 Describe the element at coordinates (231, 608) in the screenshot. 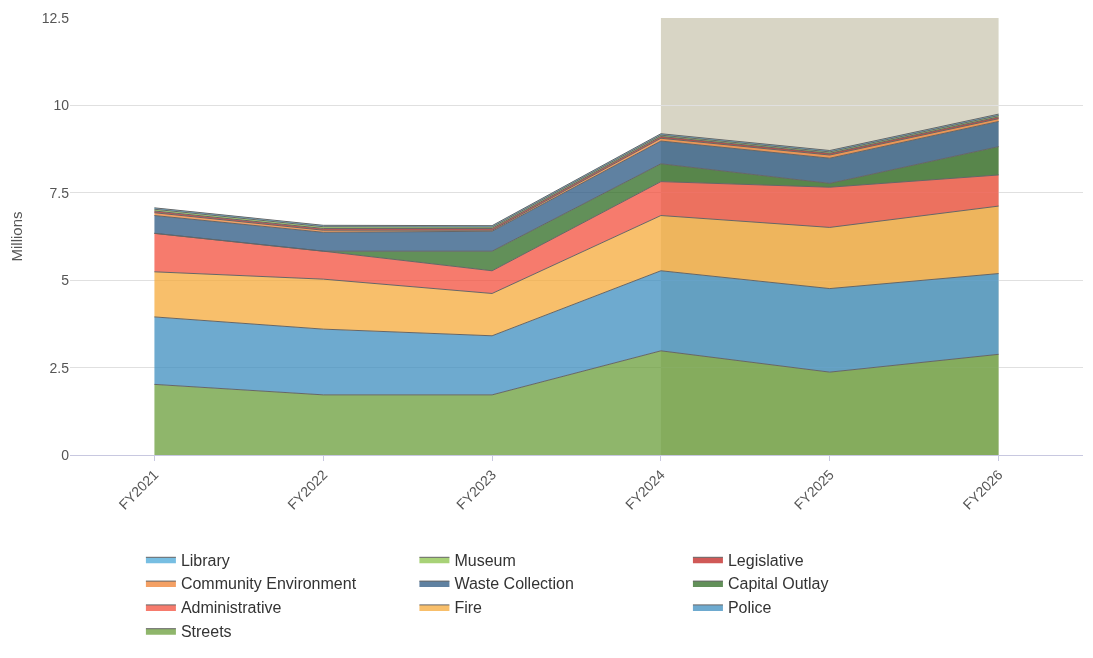

I see `legend-label: Administrative` at that location.